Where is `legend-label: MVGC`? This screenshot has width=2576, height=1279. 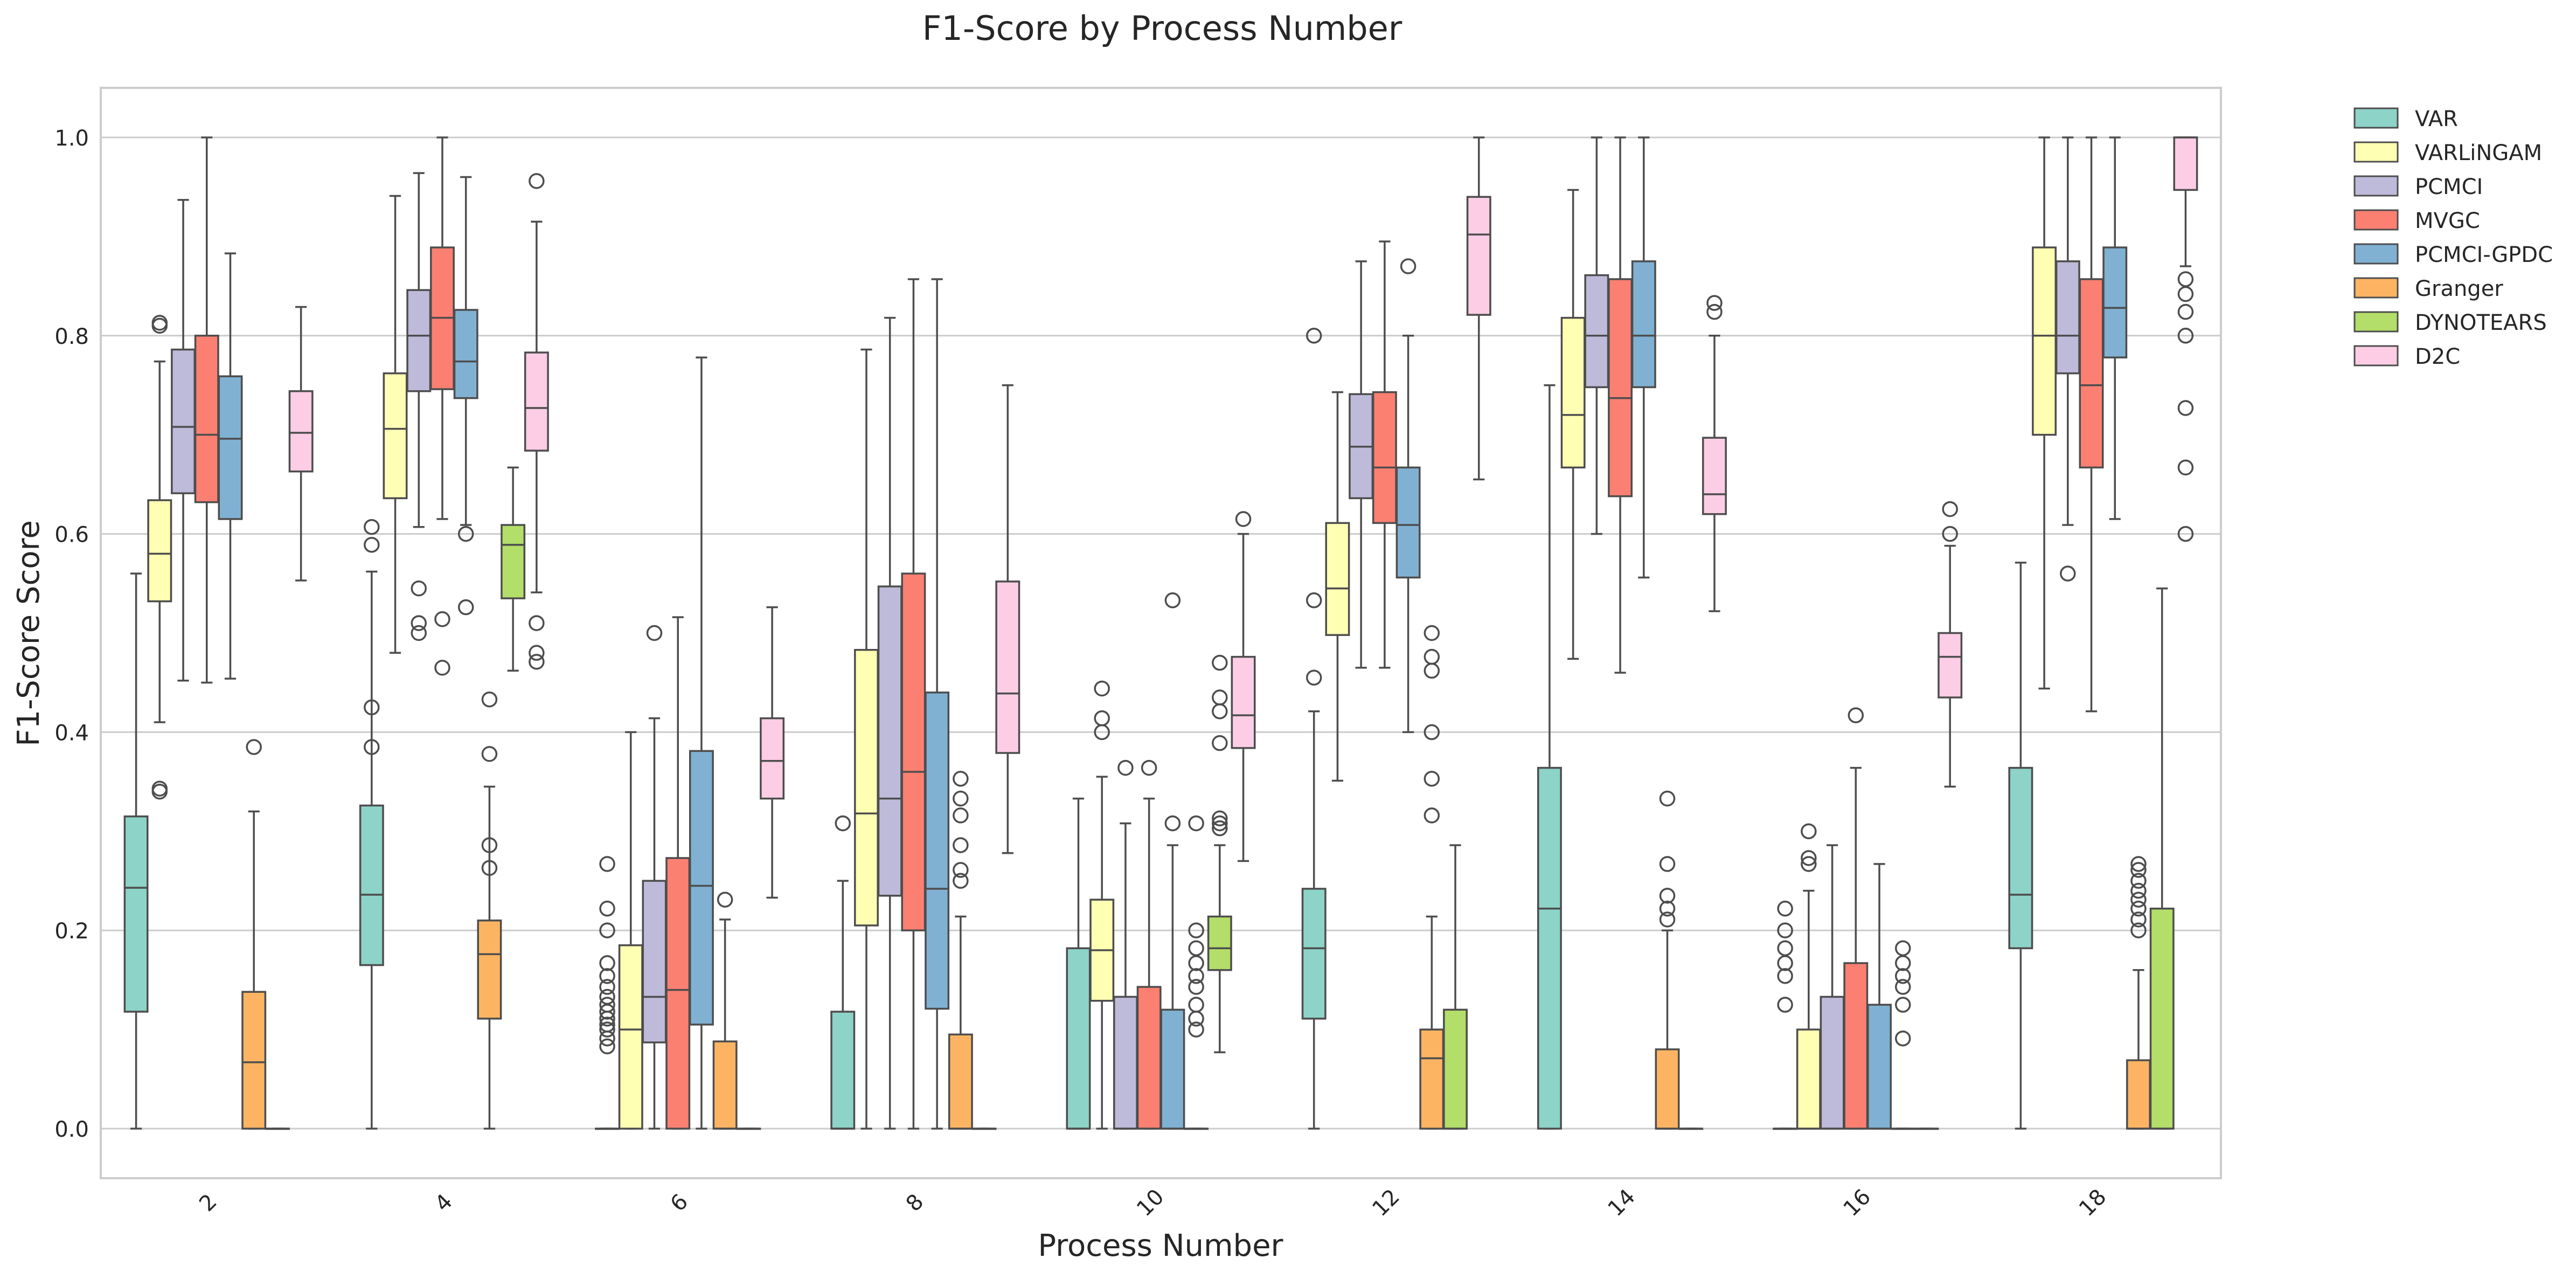 legend-label: MVGC is located at coordinates (2447, 221).